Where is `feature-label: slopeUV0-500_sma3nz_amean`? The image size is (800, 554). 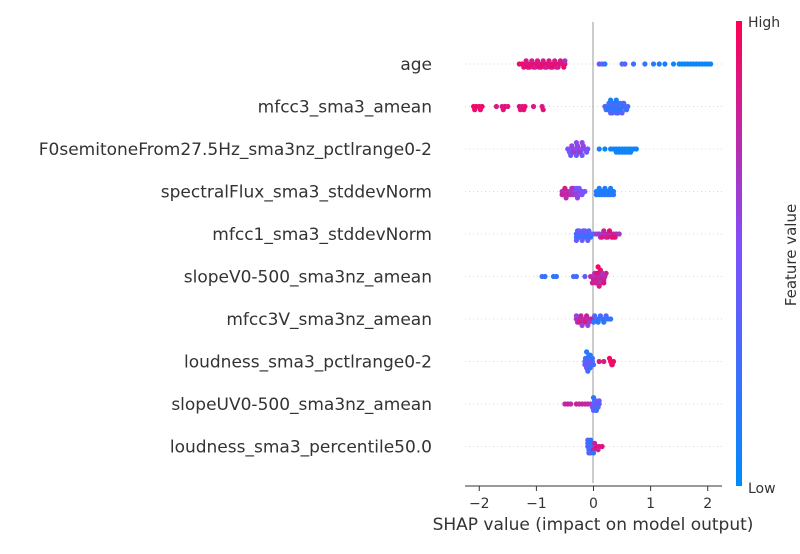 feature-label: slopeUV0-500_sma3nz_amean is located at coordinates (301, 405).